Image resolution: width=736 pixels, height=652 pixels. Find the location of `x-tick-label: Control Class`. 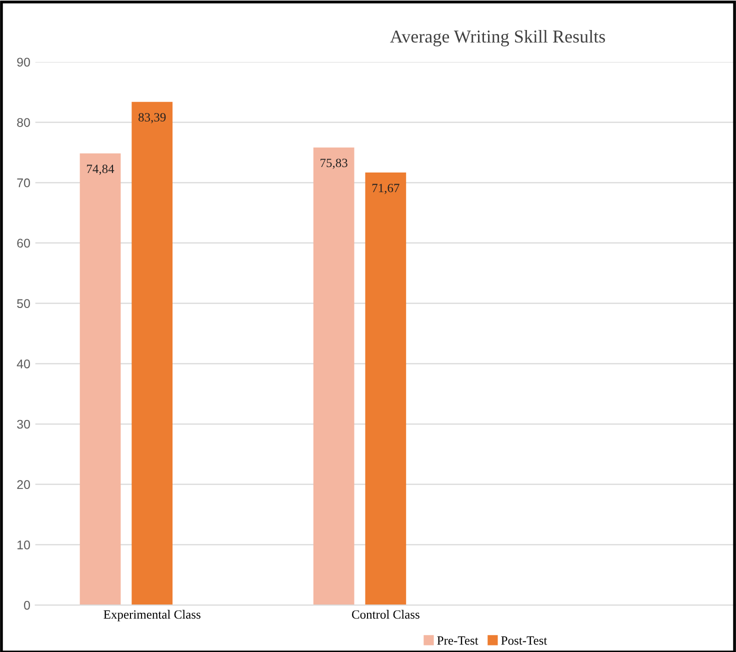

x-tick-label: Control Class is located at coordinates (386, 614).